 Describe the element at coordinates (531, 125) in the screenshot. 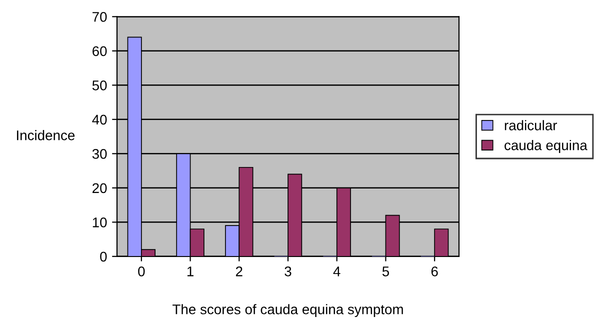

I see `legend-label: radicular` at that location.